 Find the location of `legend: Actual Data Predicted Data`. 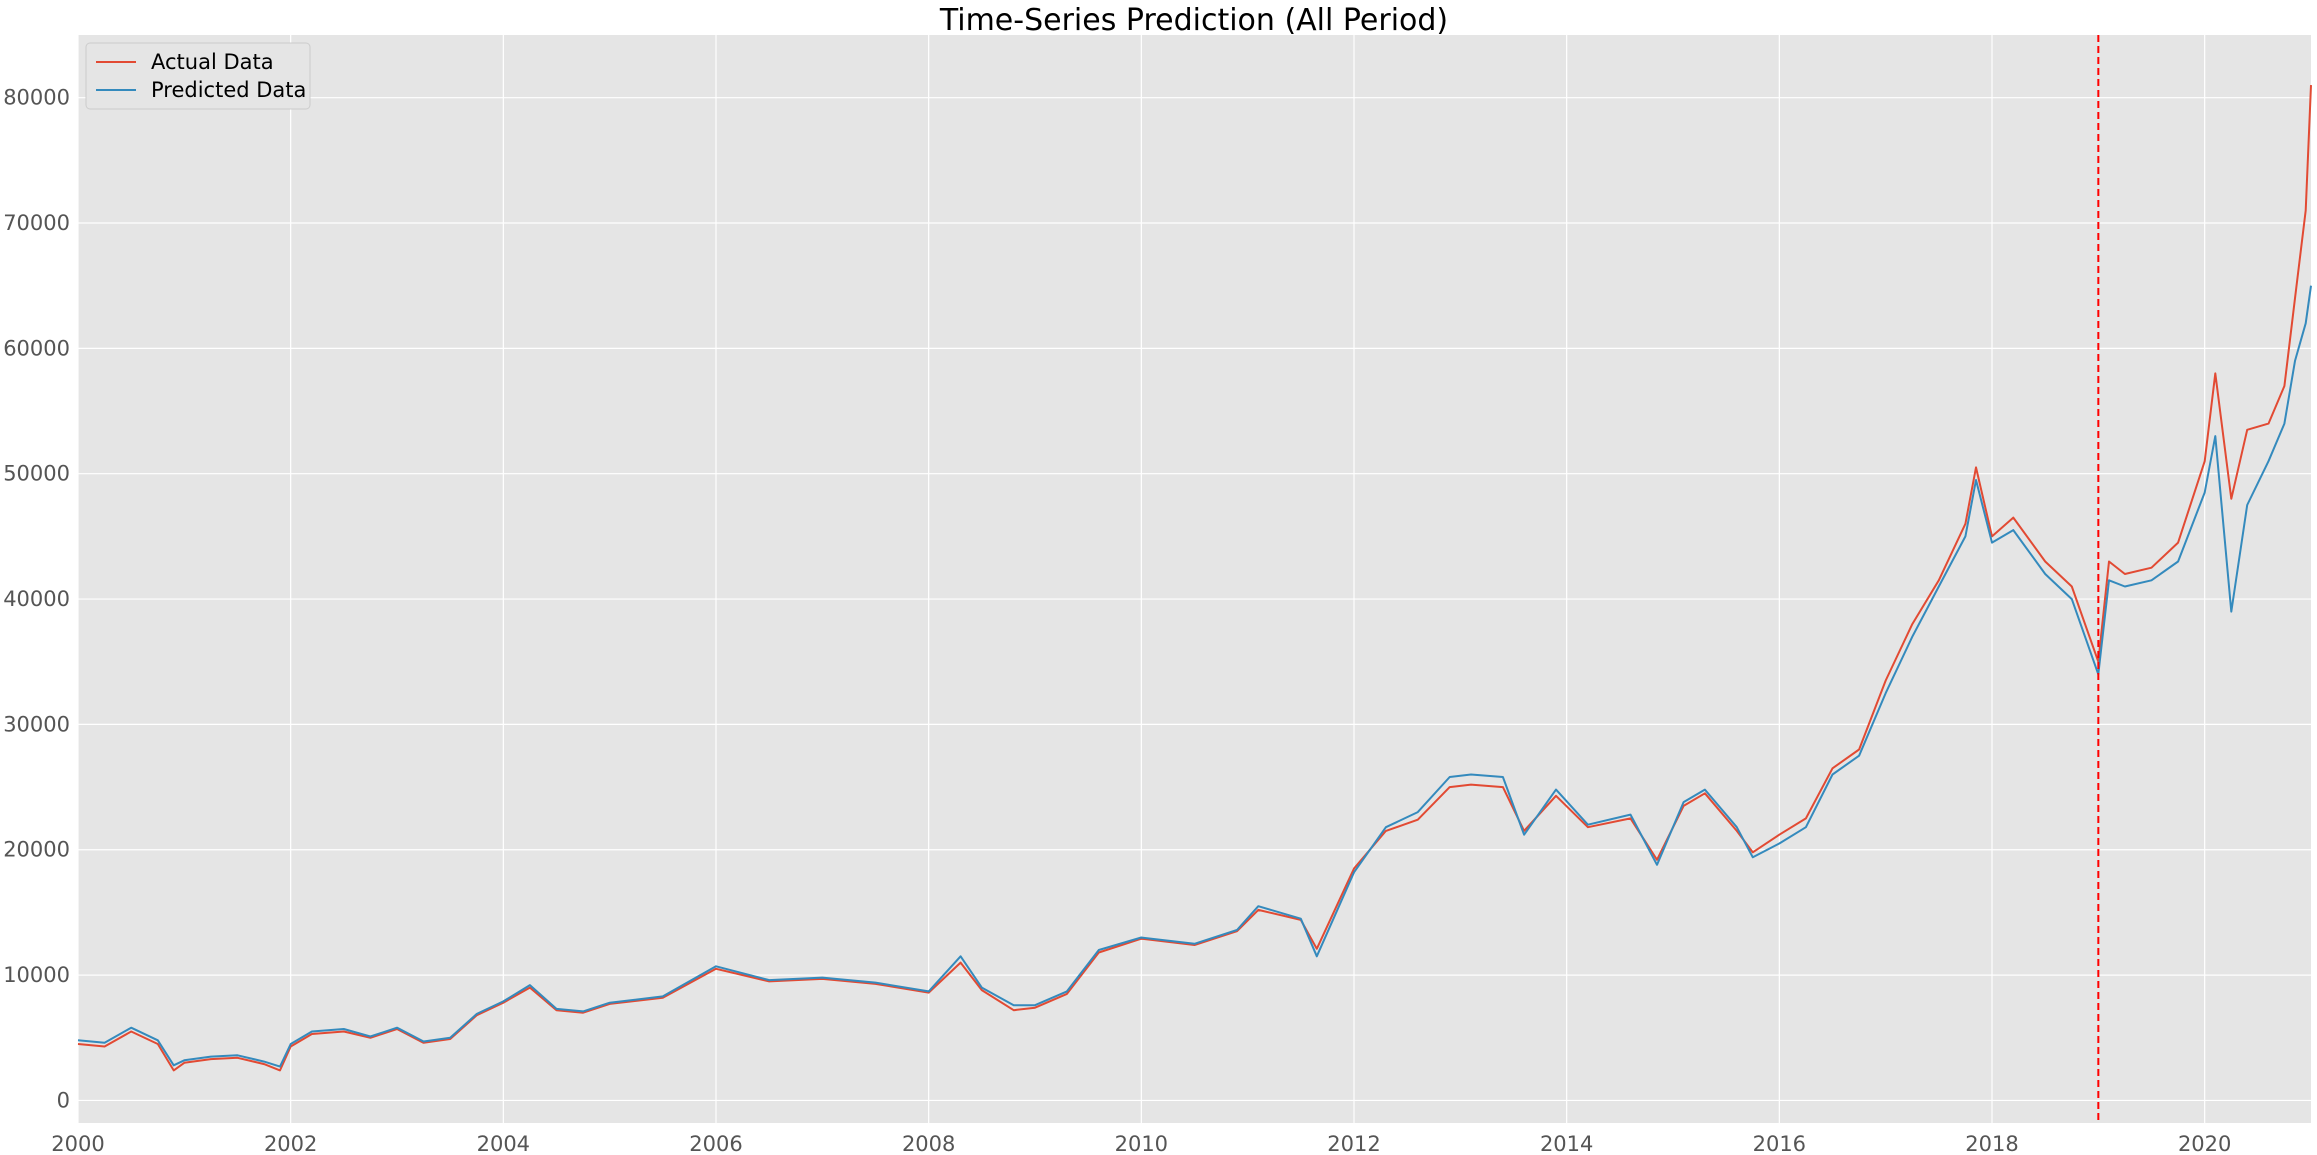

legend: Actual Data Predicted Data is located at coordinates (198, 76).